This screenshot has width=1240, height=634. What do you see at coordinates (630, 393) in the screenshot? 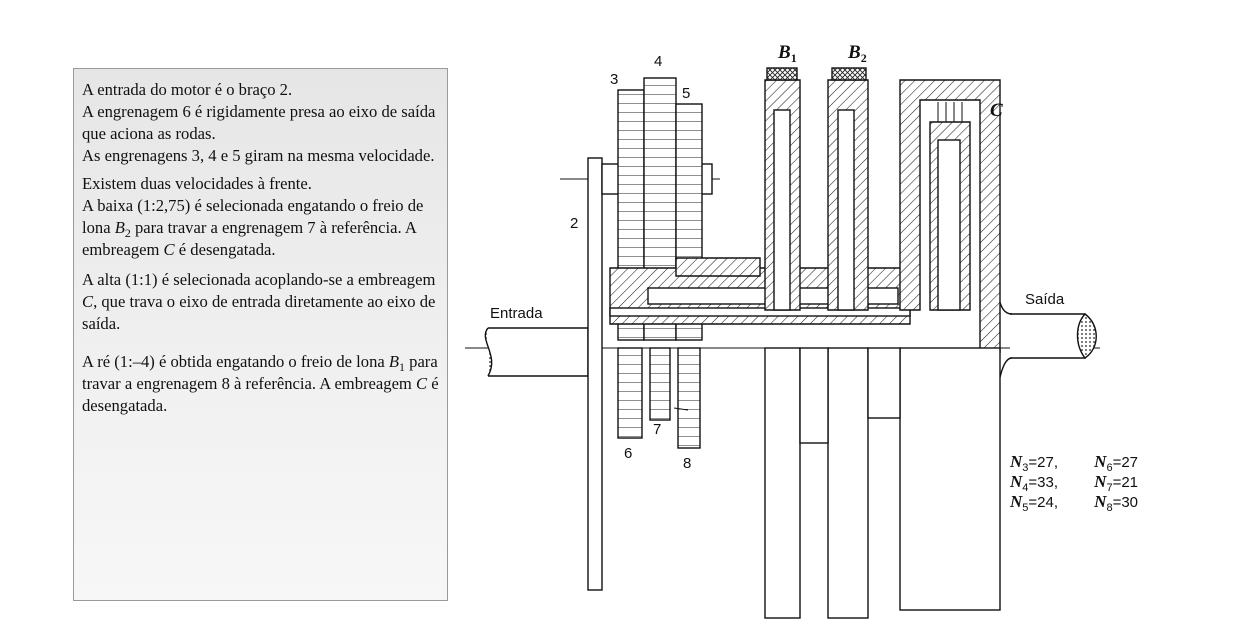
I see `gear-3-lower` at bounding box center [630, 393].